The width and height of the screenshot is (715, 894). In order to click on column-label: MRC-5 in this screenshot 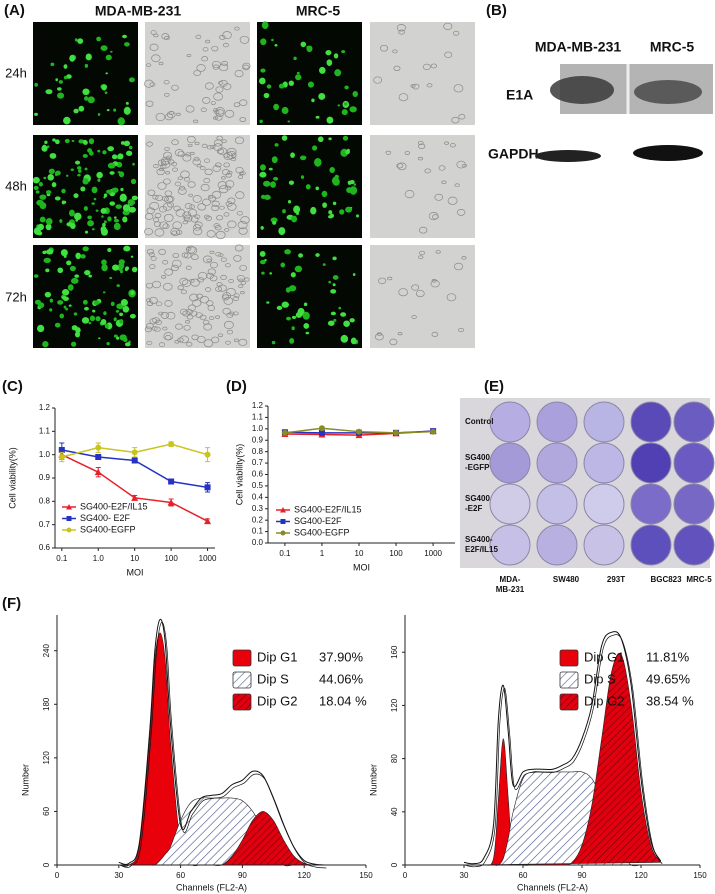, I will do `click(699, 579)`.